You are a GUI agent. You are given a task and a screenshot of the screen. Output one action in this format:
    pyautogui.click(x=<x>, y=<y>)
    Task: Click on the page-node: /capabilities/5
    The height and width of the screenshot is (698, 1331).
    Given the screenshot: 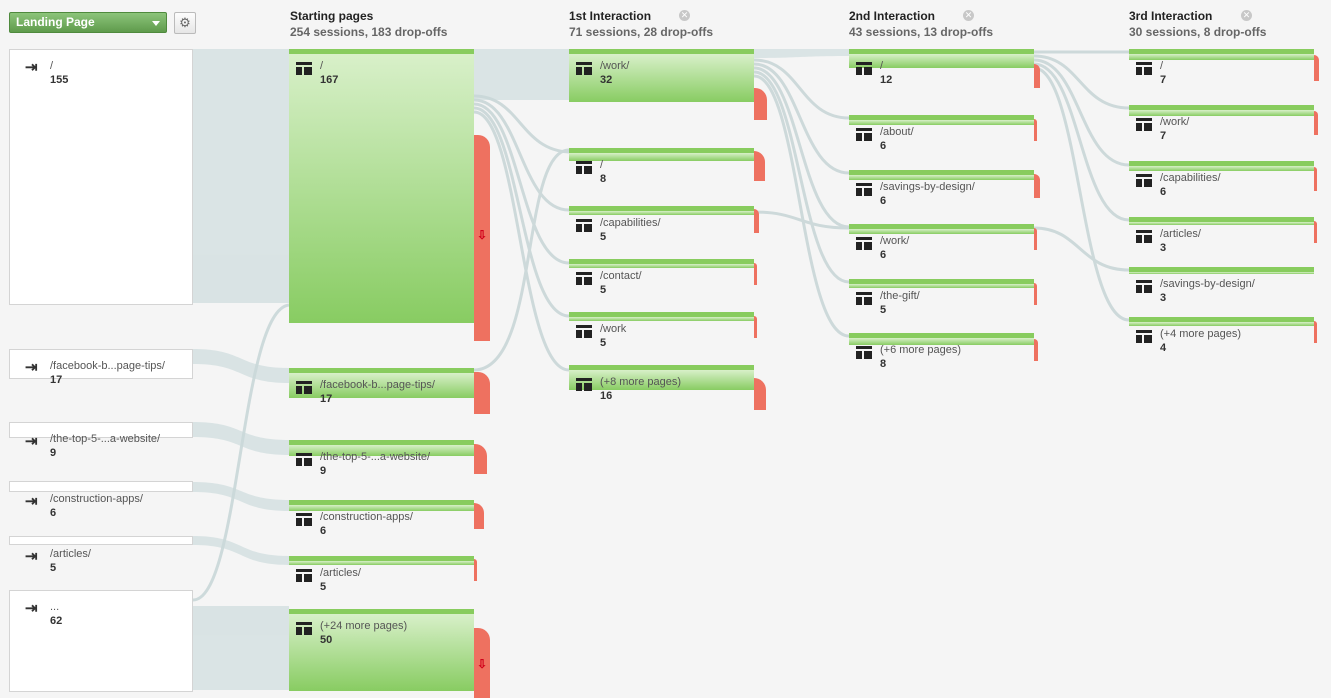 What is the action you would take?
    pyautogui.click(x=661, y=224)
    